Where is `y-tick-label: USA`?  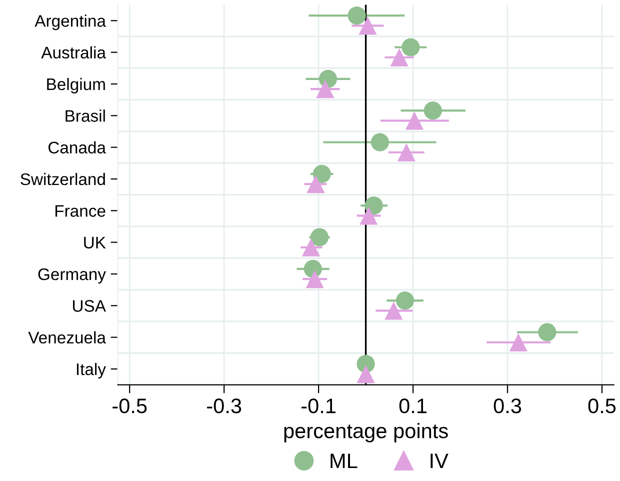
y-tick-label: USA is located at coordinates (89, 306).